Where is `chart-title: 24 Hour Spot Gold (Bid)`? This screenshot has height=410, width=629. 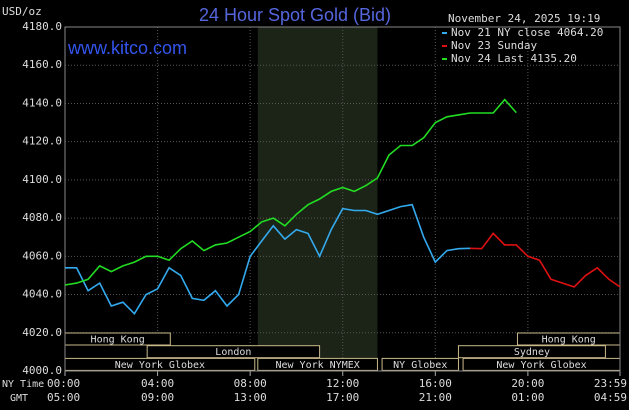
chart-title: 24 Hour Spot Gold (Bid) is located at coordinates (295, 15).